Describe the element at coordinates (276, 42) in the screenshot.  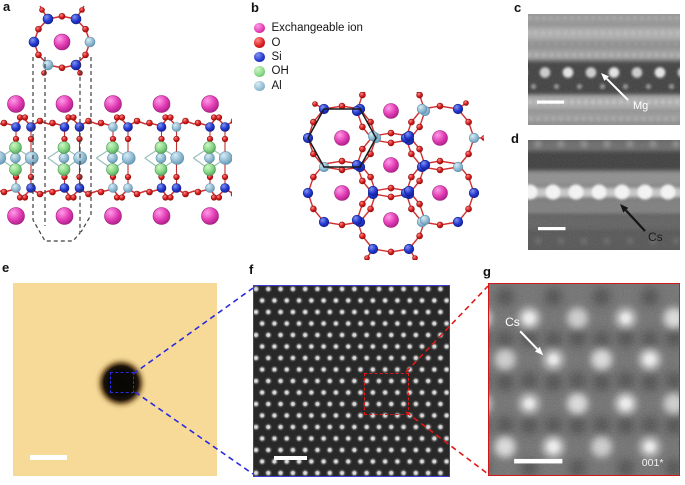
I see `legend-item-label: O` at that location.